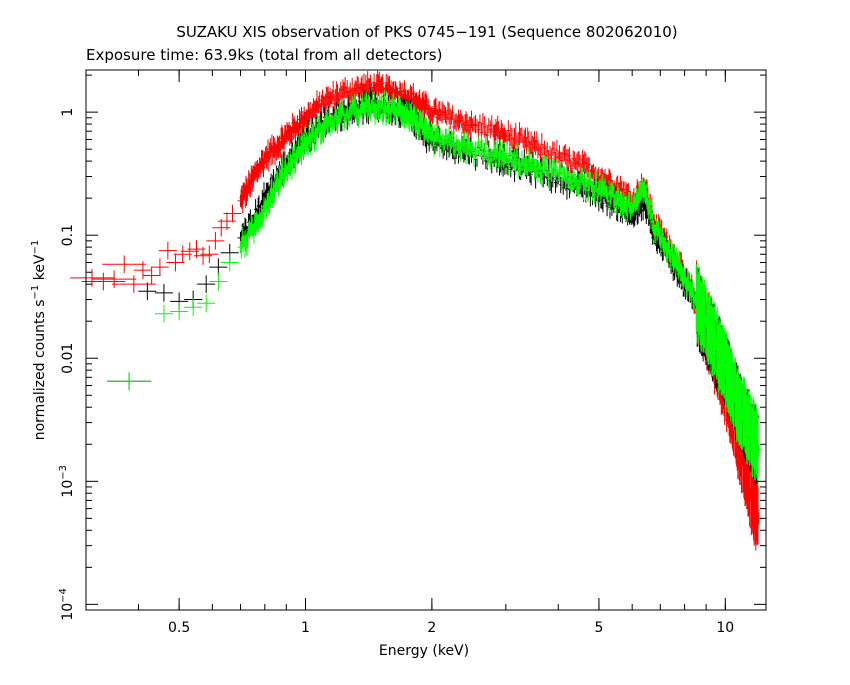 This screenshot has width=850, height=685. I want to click on y-tick-label-exp: −4, so click(63, 595).